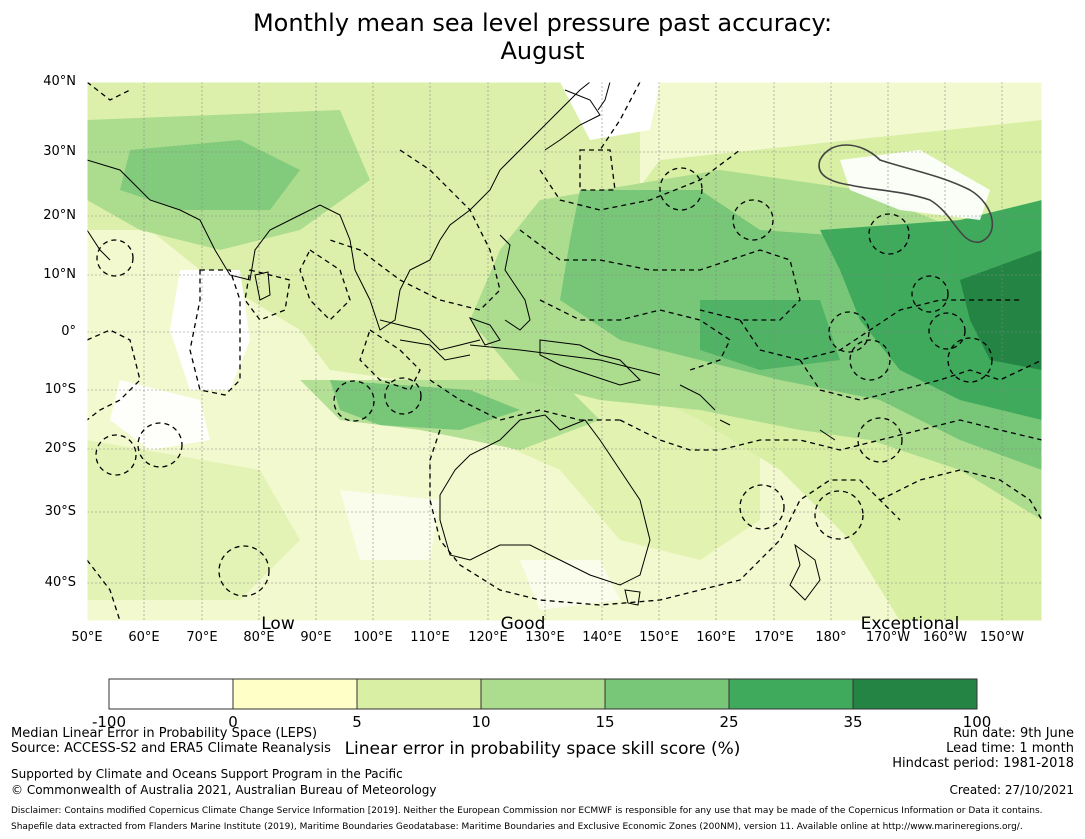 This screenshot has height=839, width=1085. What do you see at coordinates (202, 637) in the screenshot?
I see `lon-label: 70°E` at bounding box center [202, 637].